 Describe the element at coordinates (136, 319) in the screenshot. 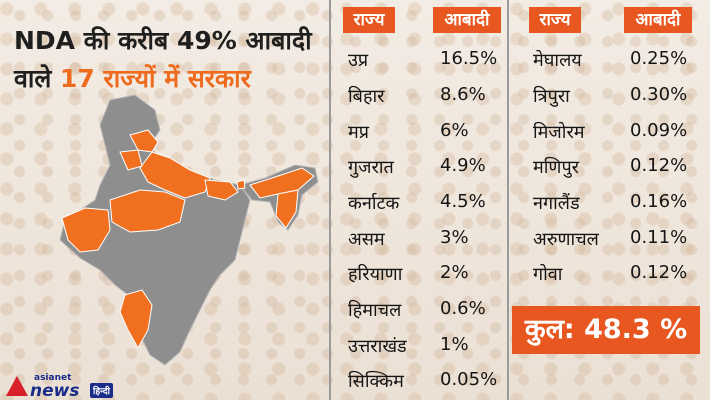

I see `state-karnataka` at that location.